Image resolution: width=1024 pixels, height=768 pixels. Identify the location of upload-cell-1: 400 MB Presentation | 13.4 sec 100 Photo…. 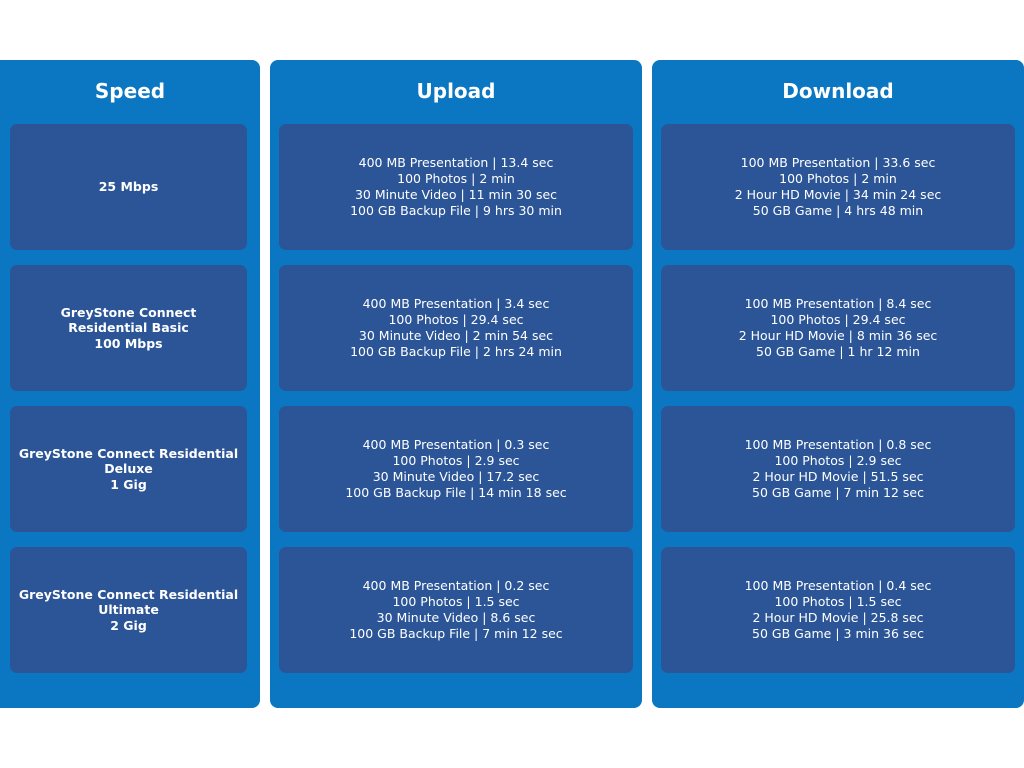
(456, 187).